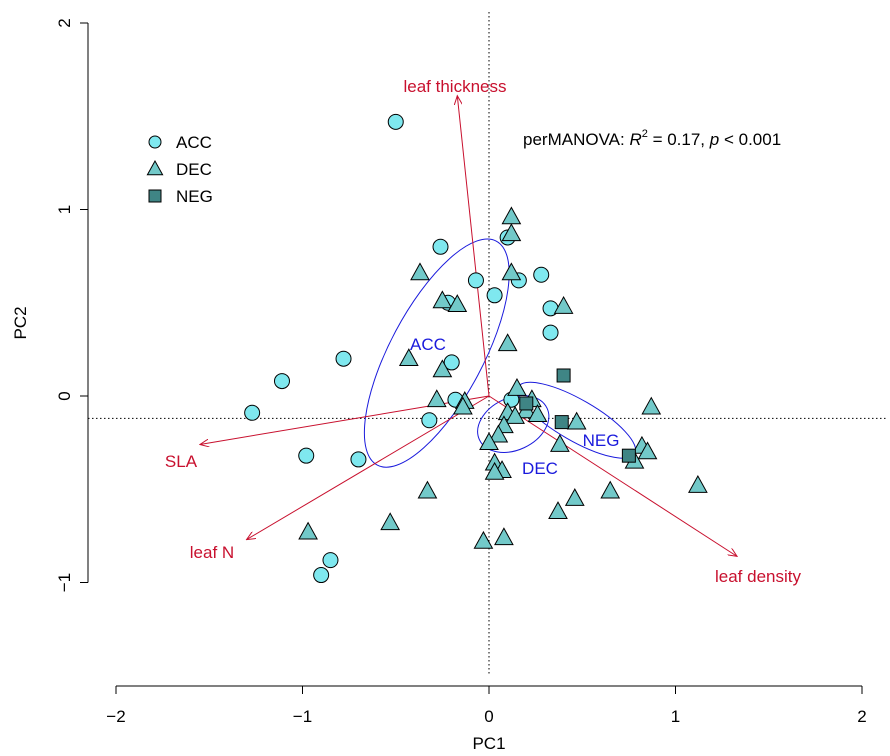  Describe the element at coordinates (540, 468) in the screenshot. I see `group-label-dec: DEC` at that location.